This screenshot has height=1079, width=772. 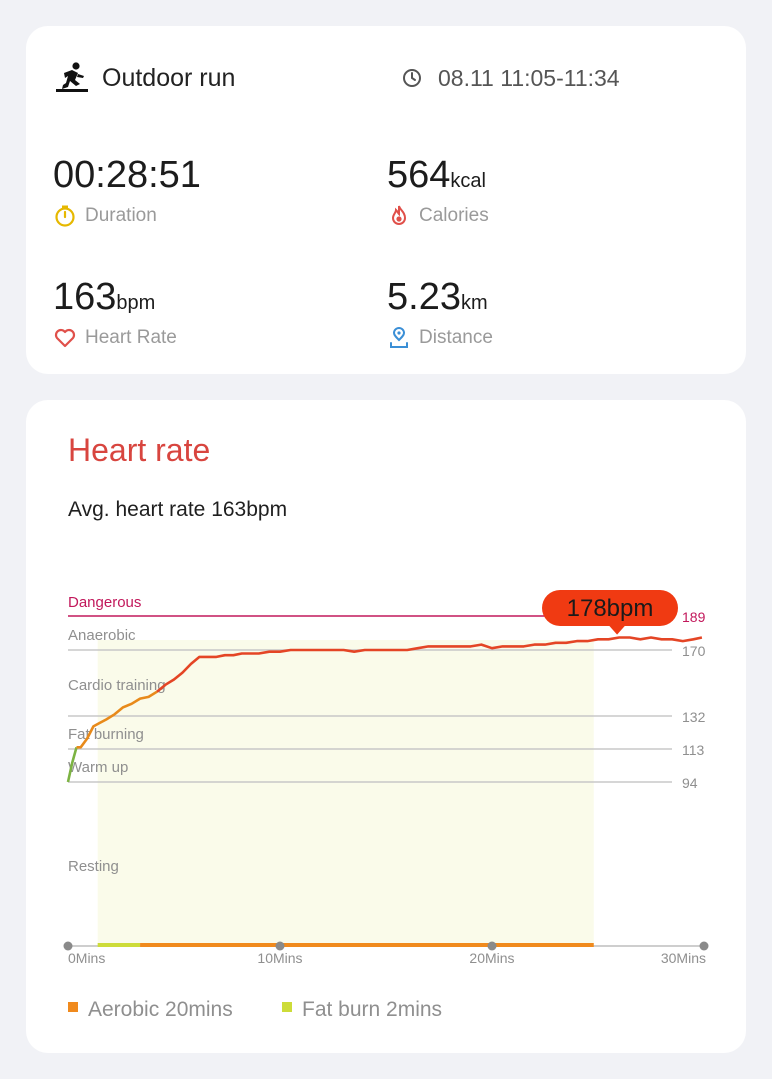 I want to click on duration-metric: 00:28:51 Duration, so click(x=127, y=190).